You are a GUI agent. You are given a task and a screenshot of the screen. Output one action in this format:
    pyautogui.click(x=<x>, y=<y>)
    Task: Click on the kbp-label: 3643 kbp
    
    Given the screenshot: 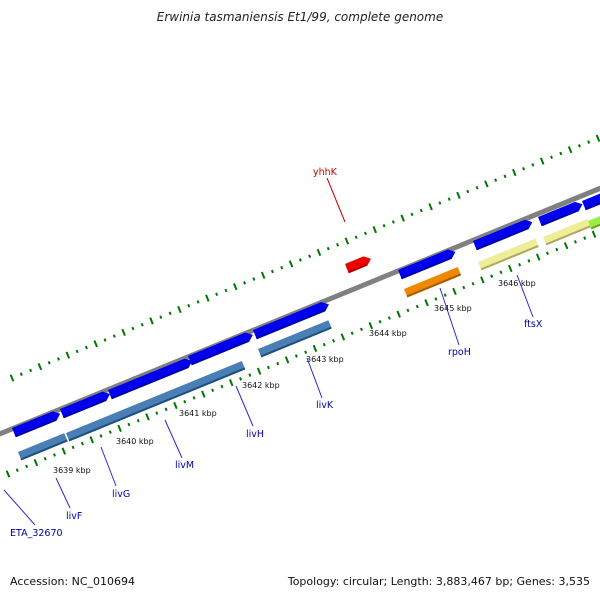 What is the action you would take?
    pyautogui.click(x=325, y=359)
    